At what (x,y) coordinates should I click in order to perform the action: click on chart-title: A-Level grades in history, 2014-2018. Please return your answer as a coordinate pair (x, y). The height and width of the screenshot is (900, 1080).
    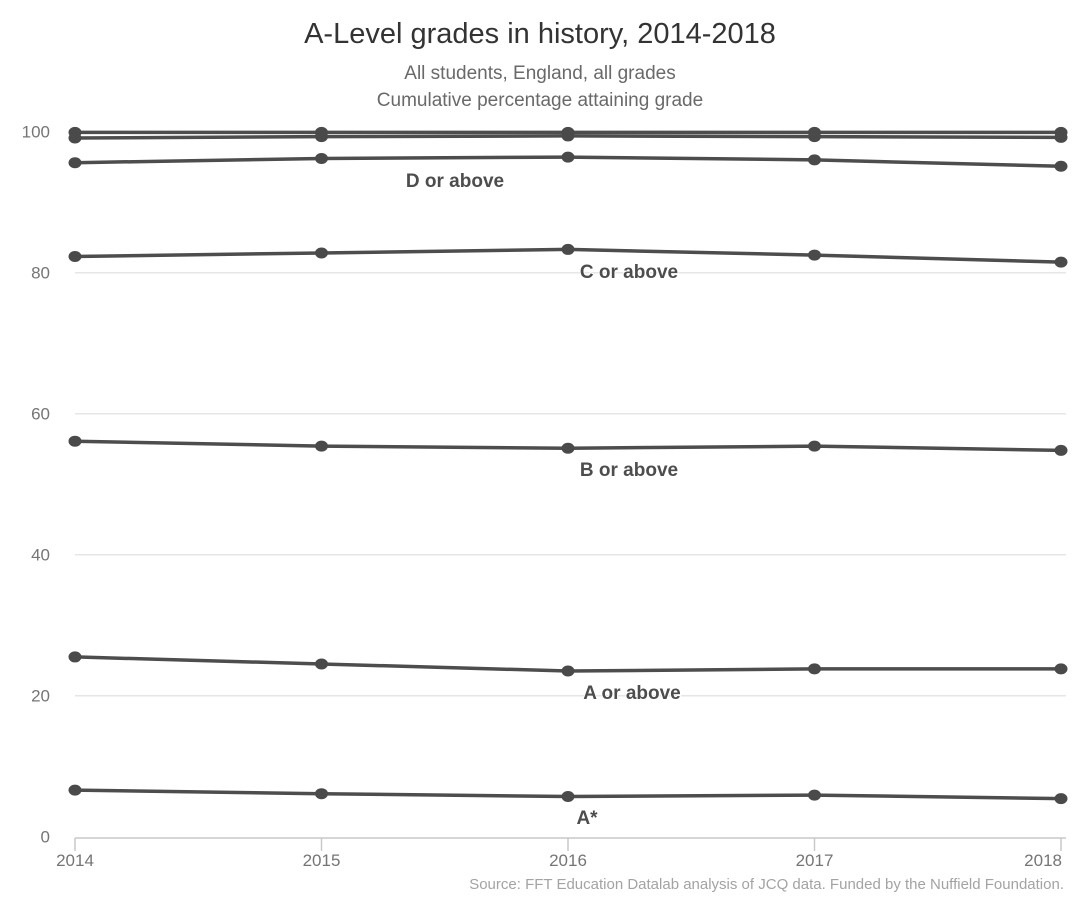
    Looking at the image, I should click on (540, 34).